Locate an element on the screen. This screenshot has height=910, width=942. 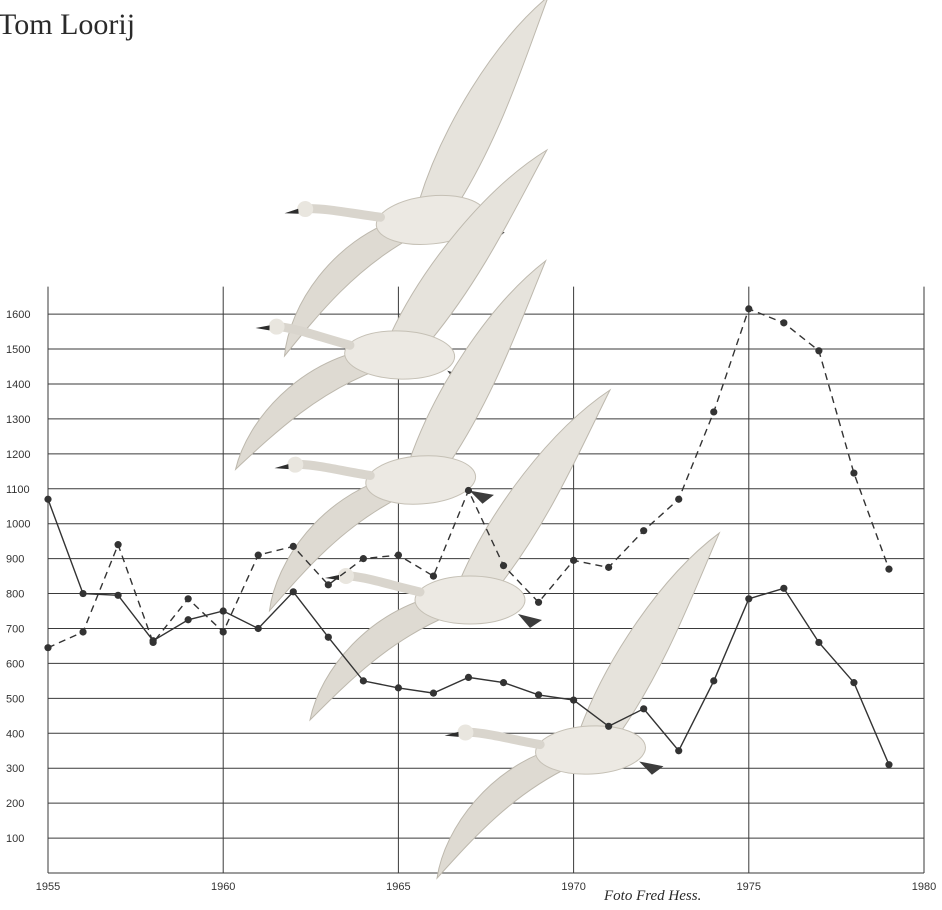
y-tick-label: 1100 is located at coordinates (18, 490).